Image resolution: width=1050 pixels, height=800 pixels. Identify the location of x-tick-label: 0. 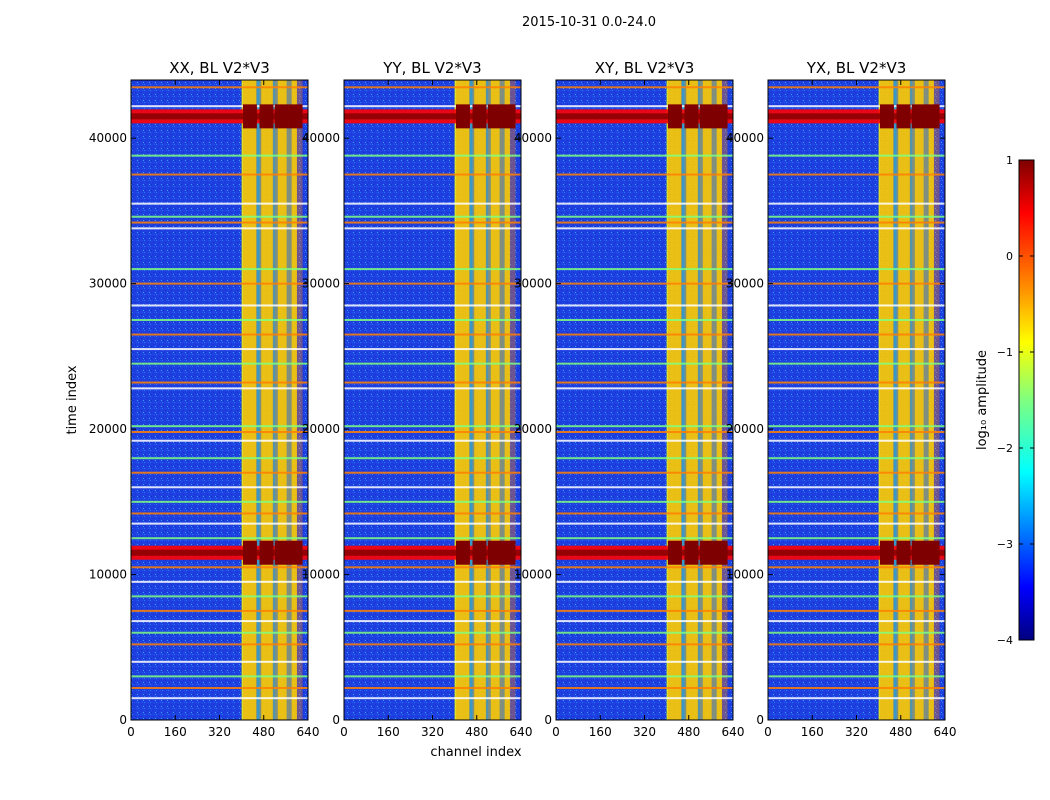
(131, 732).